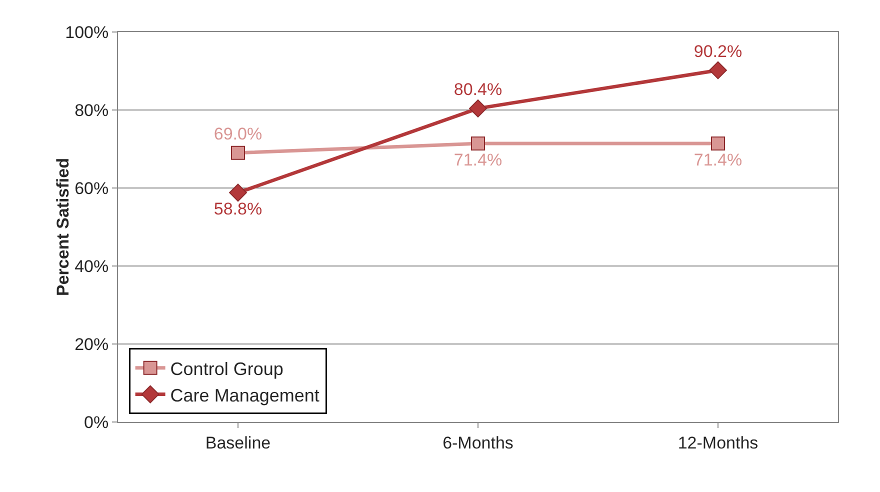 This screenshot has width=880, height=492. Describe the element at coordinates (96, 422) in the screenshot. I see `y-tick-label: 0%` at that location.